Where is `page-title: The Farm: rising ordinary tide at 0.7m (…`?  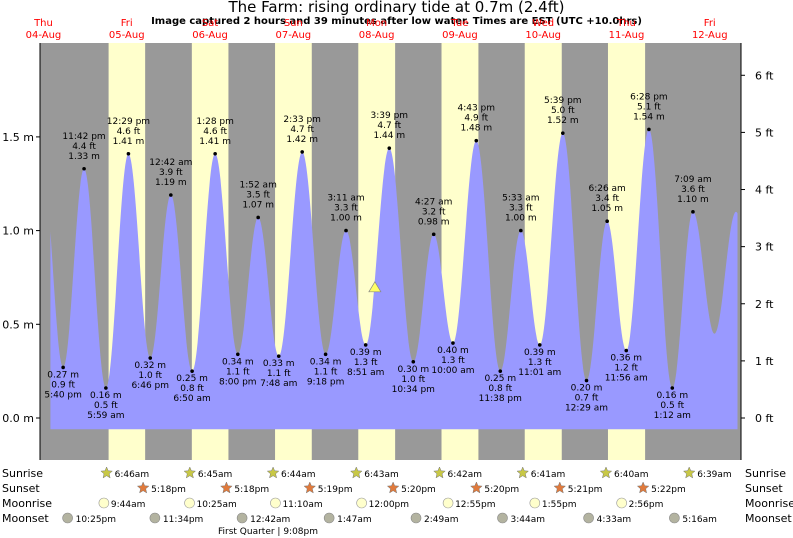
page-title: The Farm: rising ordinary tide at 0.7m (… is located at coordinates (396, 8).